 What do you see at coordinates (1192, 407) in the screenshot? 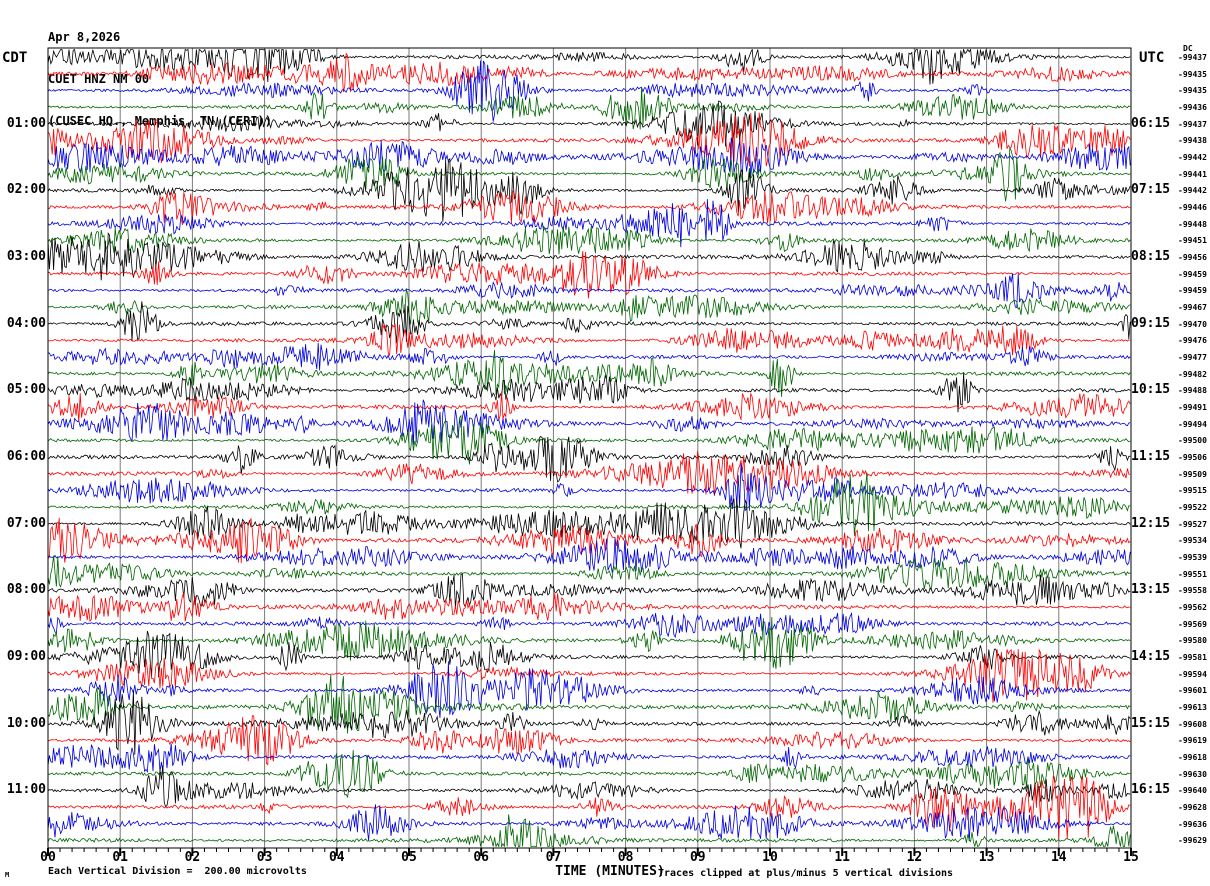
I see `trace-offset-label: -99491` at bounding box center [1192, 407].